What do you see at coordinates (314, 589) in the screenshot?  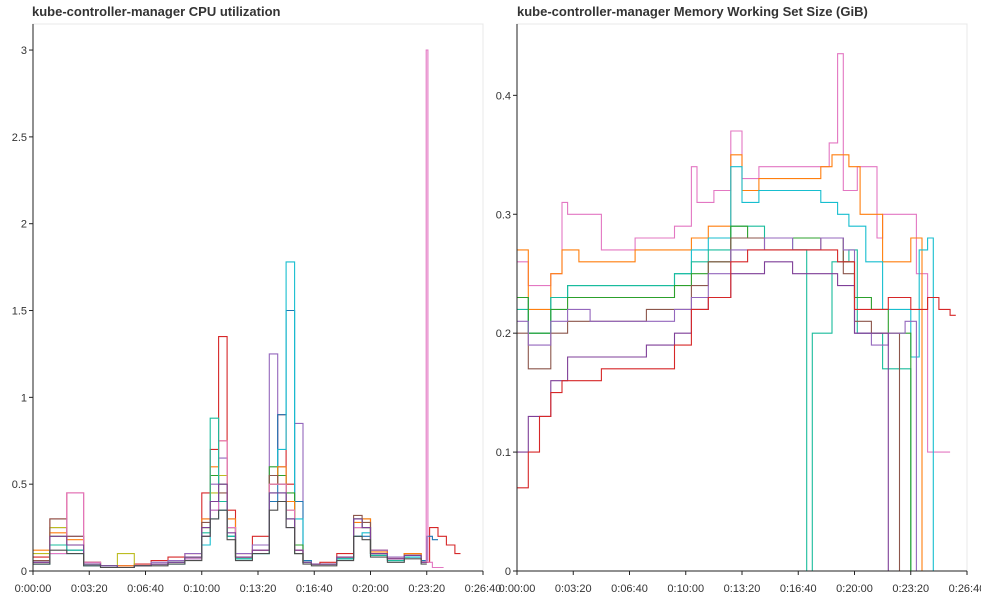 I see `cpu-x-tick-label: 0:16:40` at bounding box center [314, 589].